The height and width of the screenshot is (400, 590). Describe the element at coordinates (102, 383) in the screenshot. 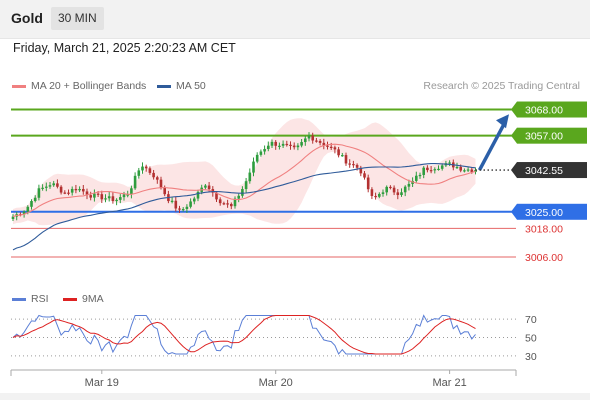

I see `x-tick-label-mar-19: Mar 19` at that location.